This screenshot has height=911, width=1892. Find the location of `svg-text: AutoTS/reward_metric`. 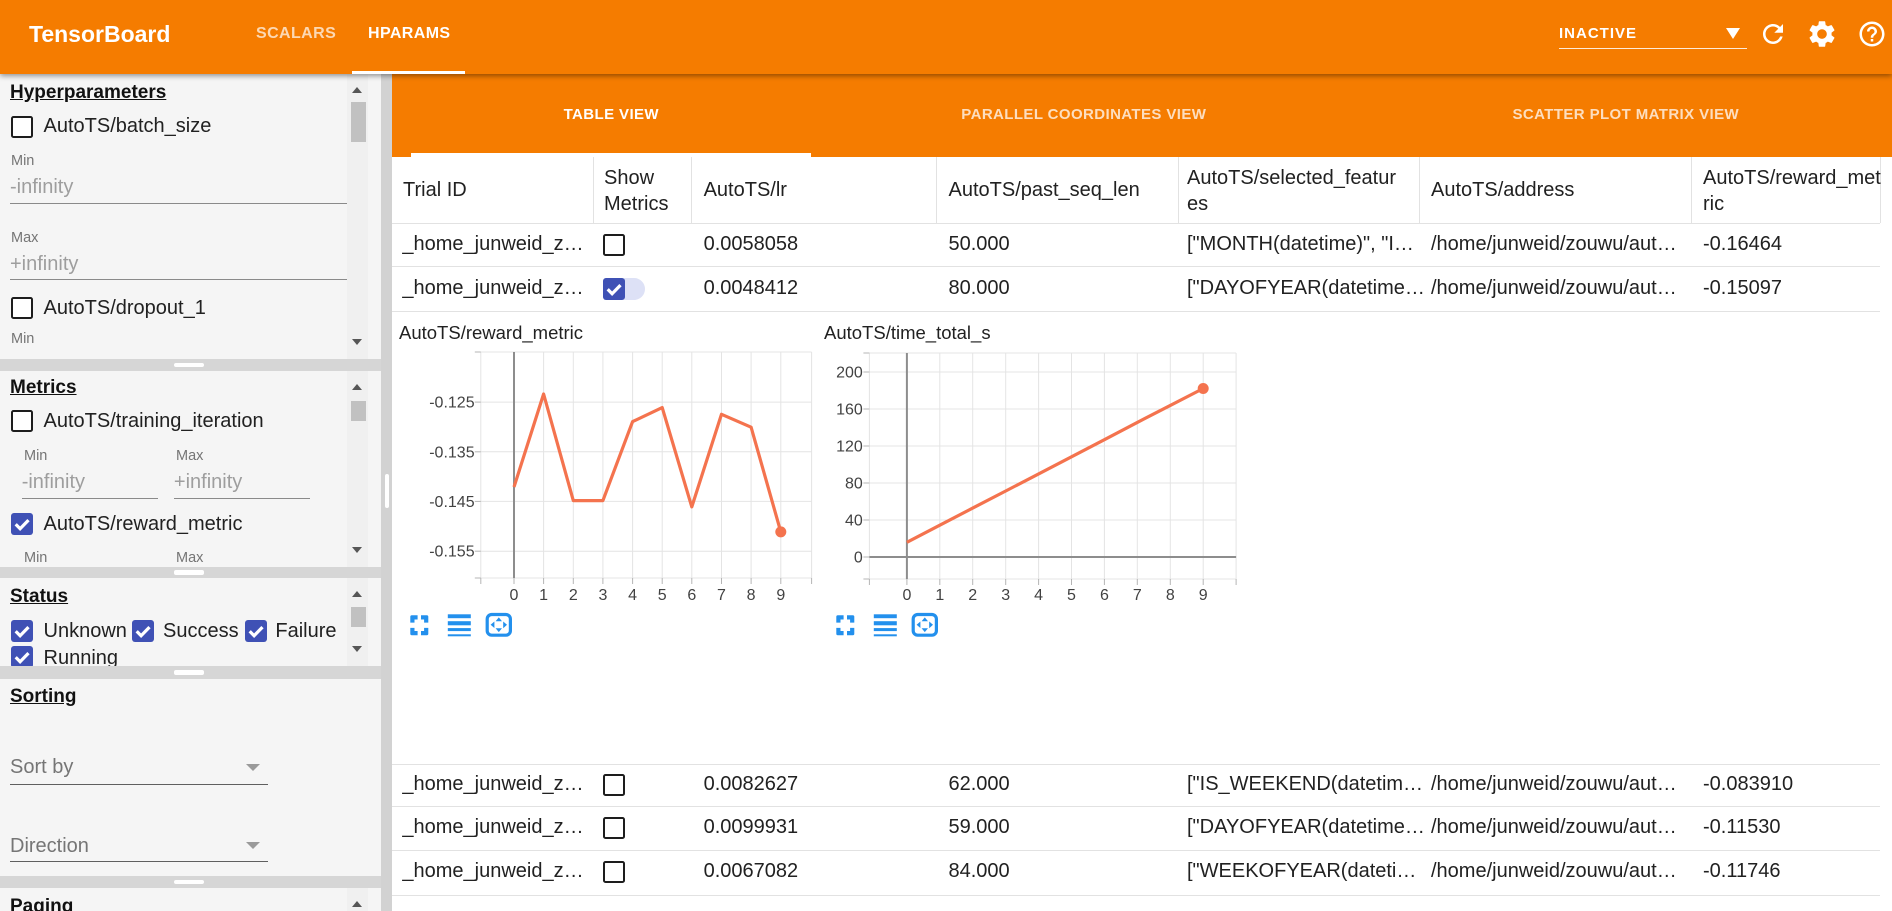

svg-text: AutoTS/reward_metric is located at coordinates (491, 333).